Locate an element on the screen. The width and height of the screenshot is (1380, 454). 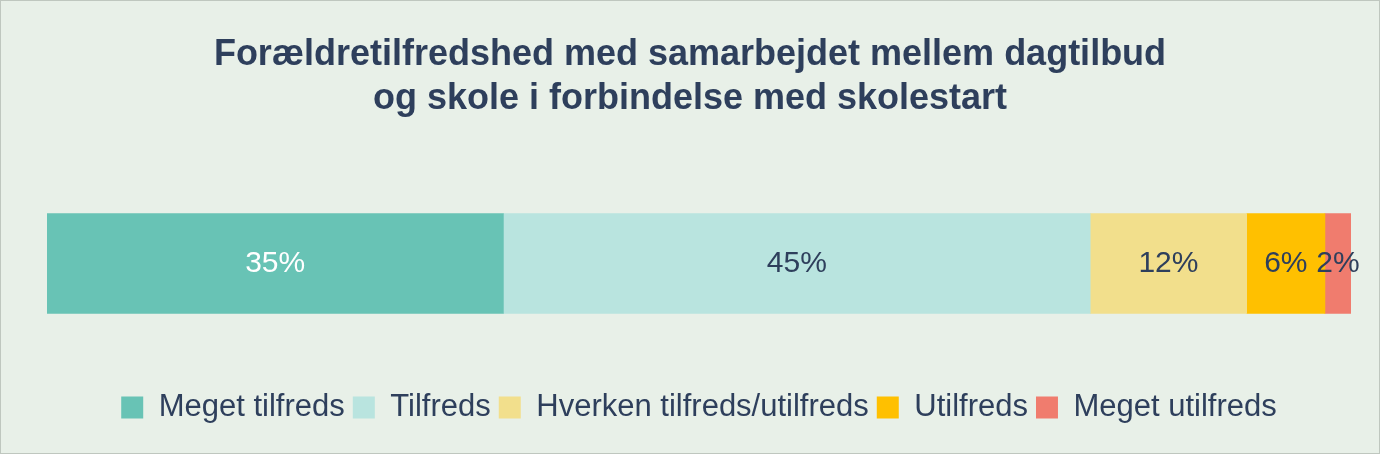
data-label: 45% is located at coordinates (796, 261).